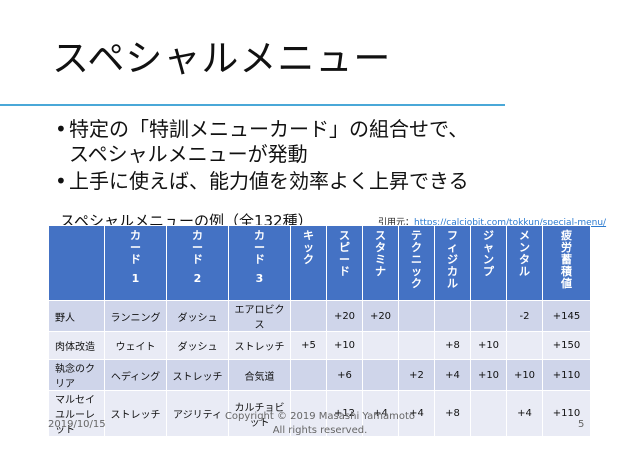 This screenshot has height=452, width=638. What do you see at coordinates (259, 278) in the screenshot?
I see `column-header-number: 3` at bounding box center [259, 278].